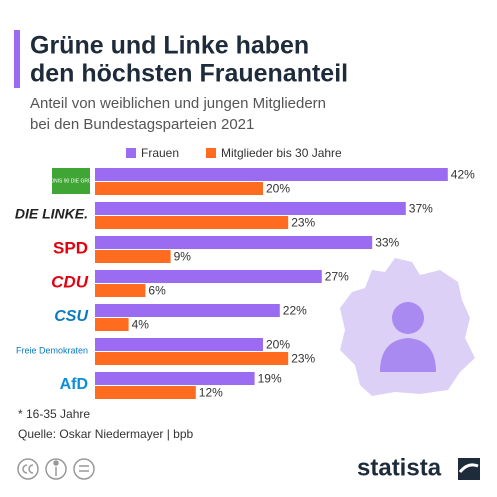  Describe the element at coordinates (106, 434) in the screenshot. I see `source: Quelle: Oskar Niedermayer | bpb` at that location.